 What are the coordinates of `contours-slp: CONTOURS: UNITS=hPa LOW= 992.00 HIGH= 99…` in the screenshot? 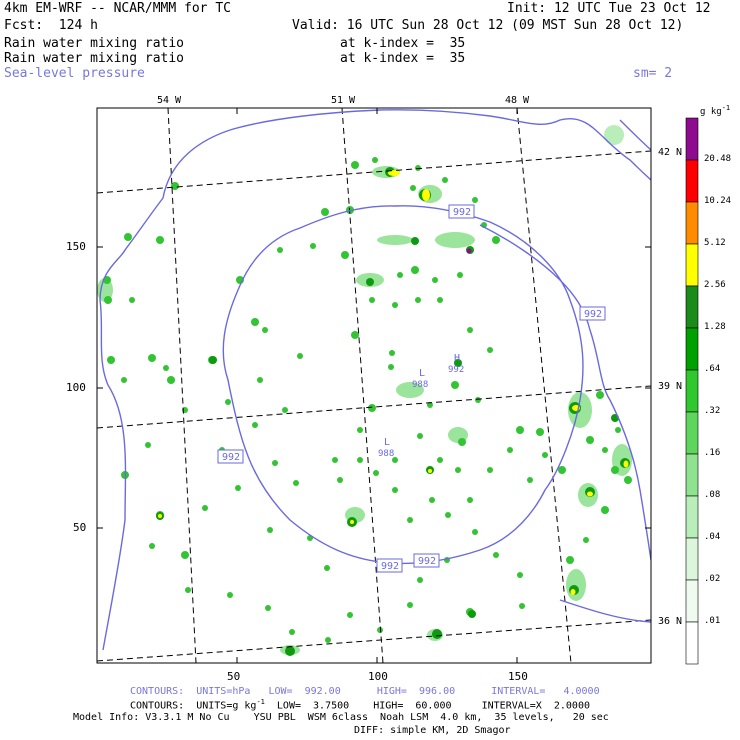 It's located at (365, 691).